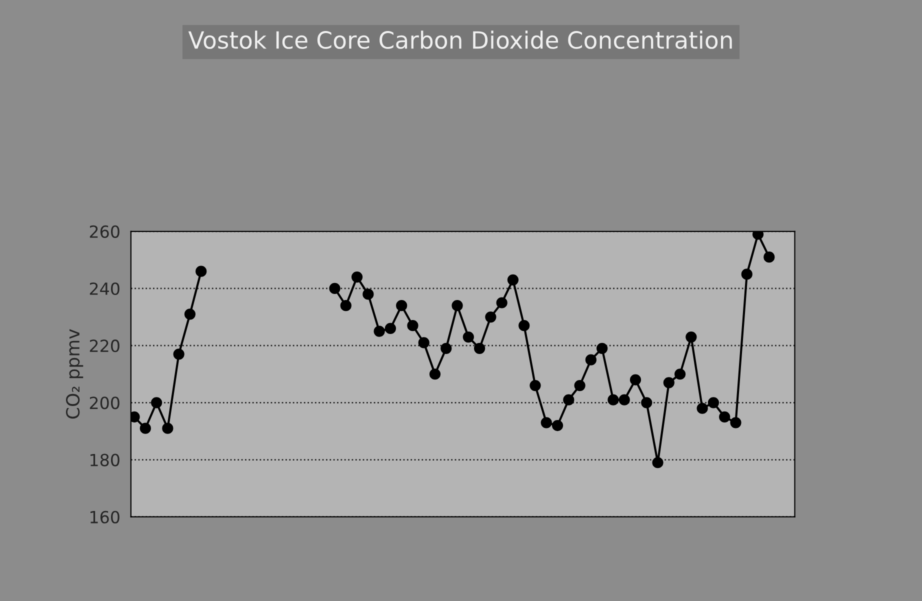 Image resolution: width=922 pixels, height=601 pixels. Describe the element at coordinates (105, 517) in the screenshot. I see `y-tick-label: 160` at that location.